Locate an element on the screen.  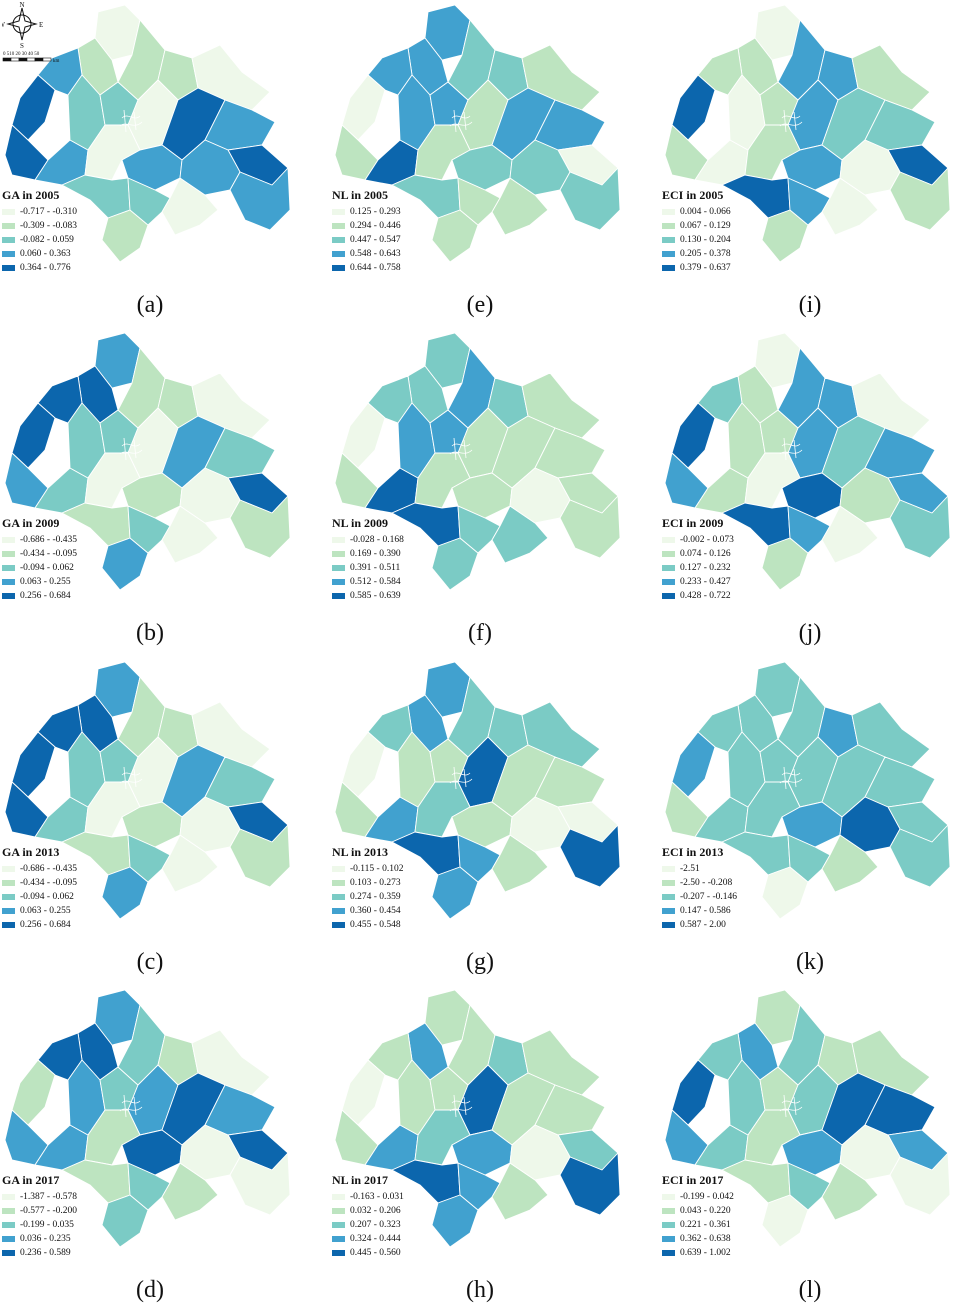
choropleth-map-k is located at coordinates (807, 790).